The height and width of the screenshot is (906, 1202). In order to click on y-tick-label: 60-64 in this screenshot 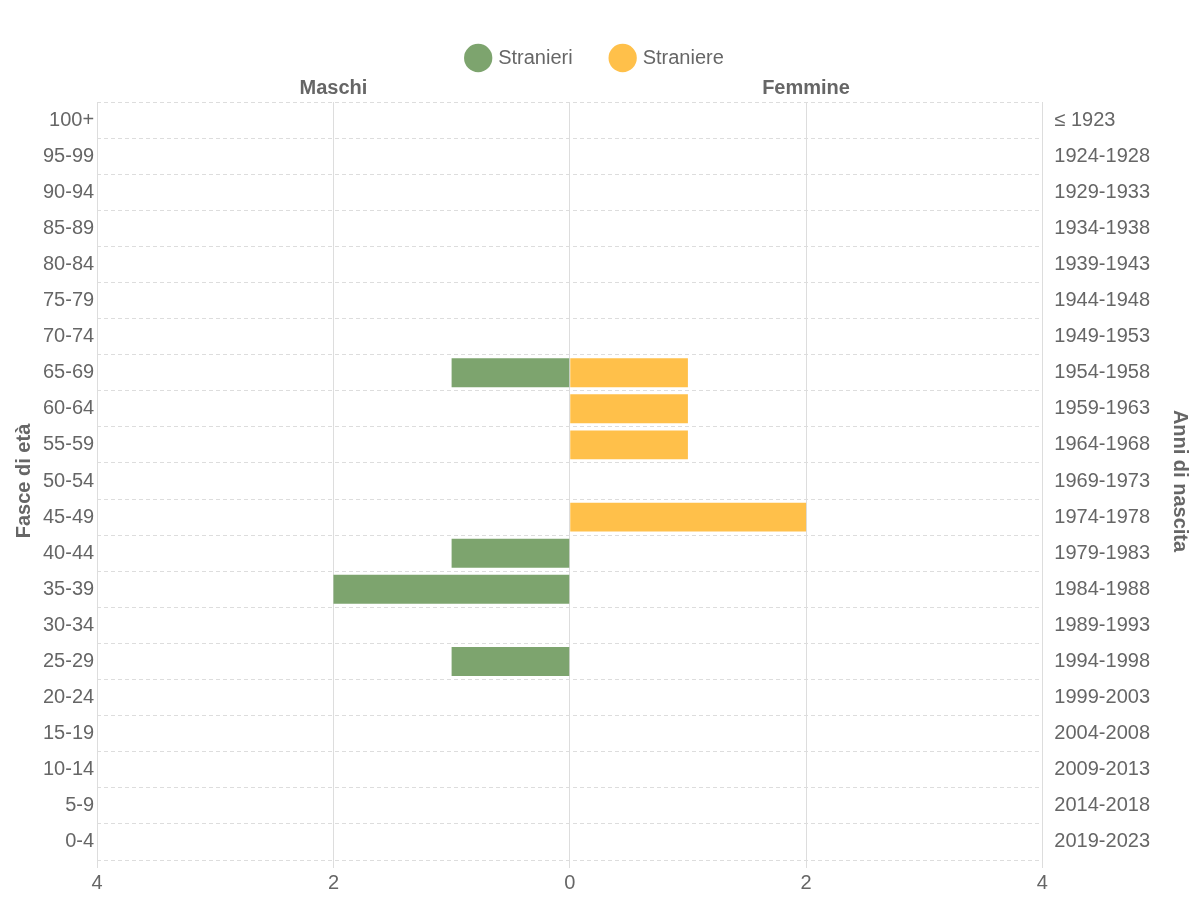, I will do `click(69, 407)`.